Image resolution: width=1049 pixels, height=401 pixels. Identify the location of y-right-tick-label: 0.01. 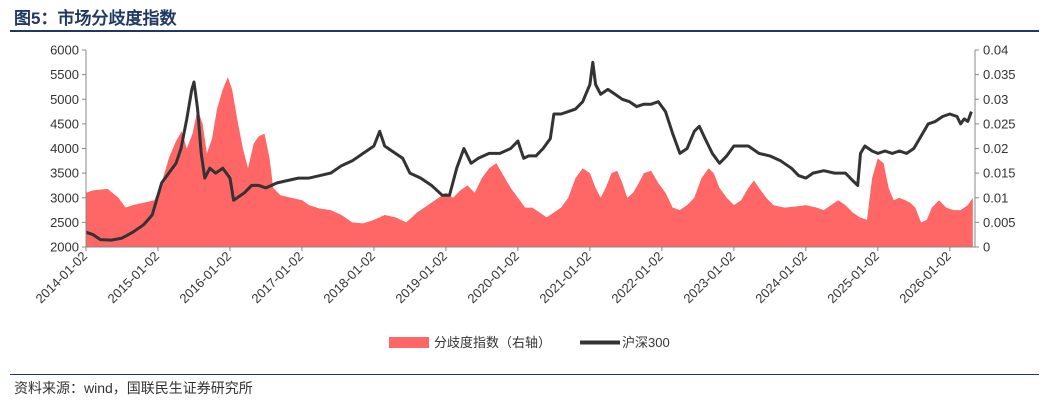
(995, 197).